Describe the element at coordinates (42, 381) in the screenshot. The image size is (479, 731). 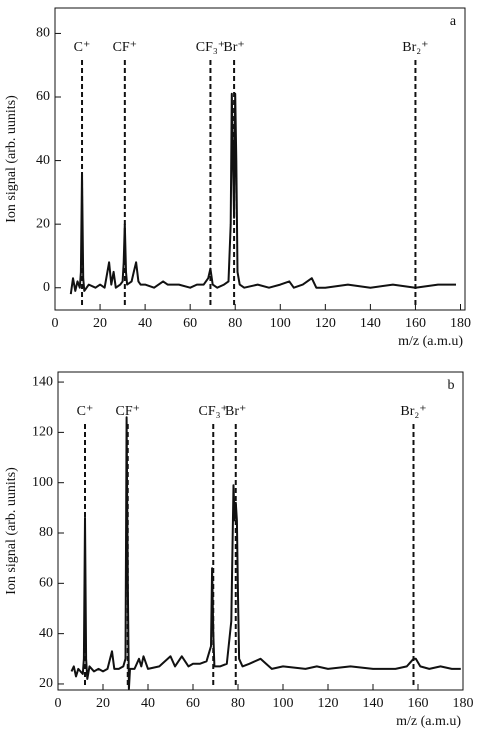
I see `y-tick-label: 140` at that location.